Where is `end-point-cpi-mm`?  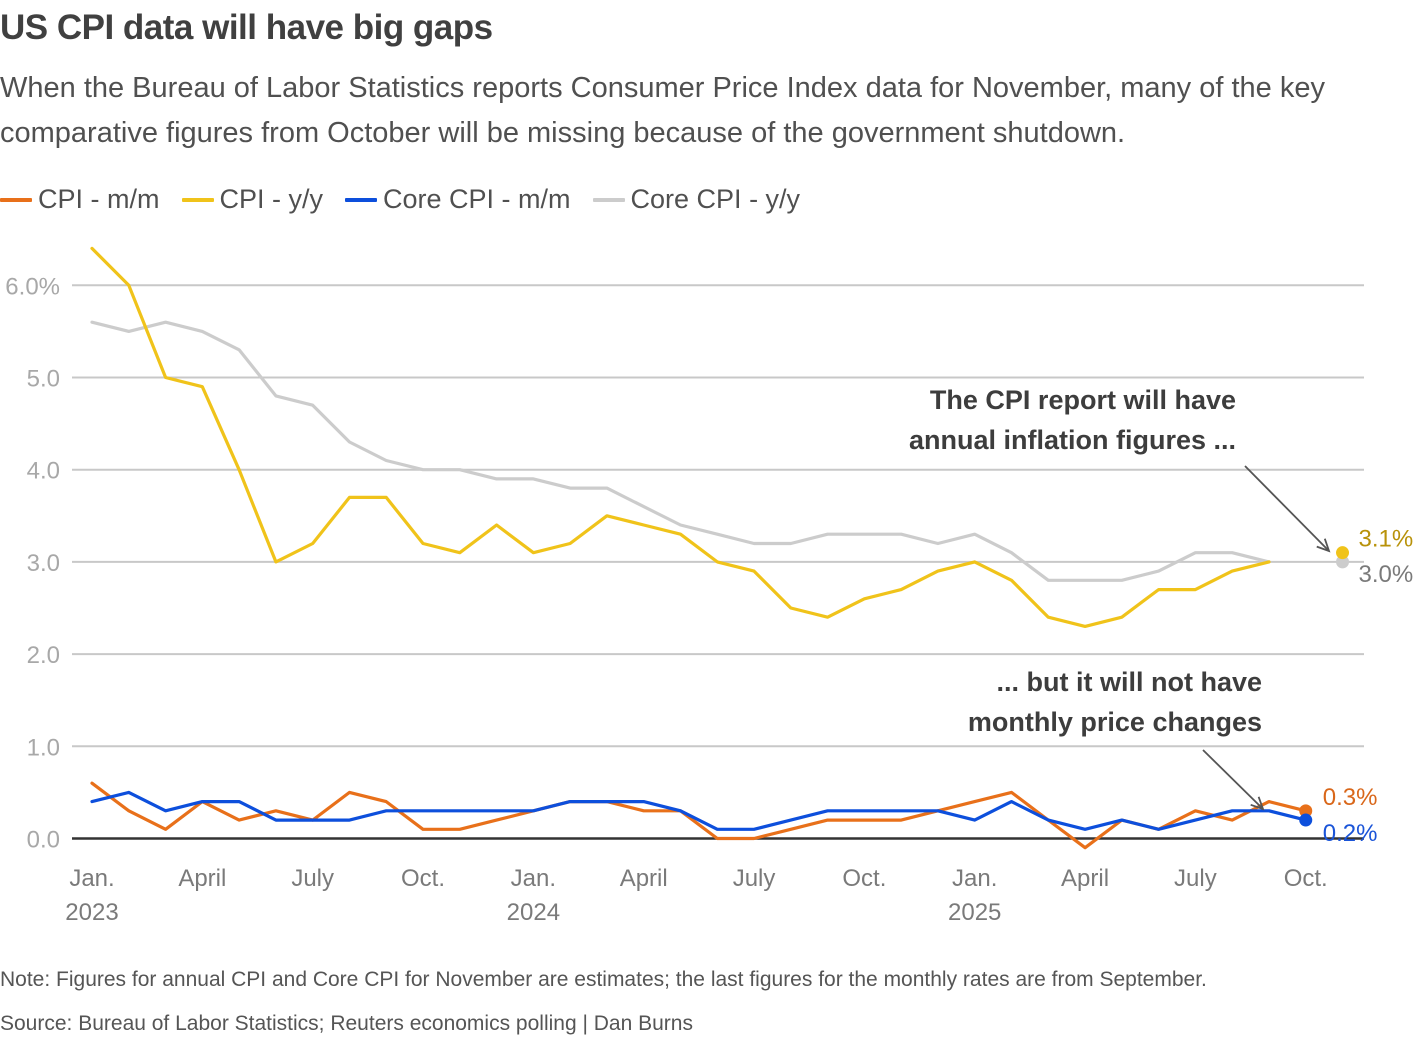 end-point-cpi-mm is located at coordinates (1306, 811).